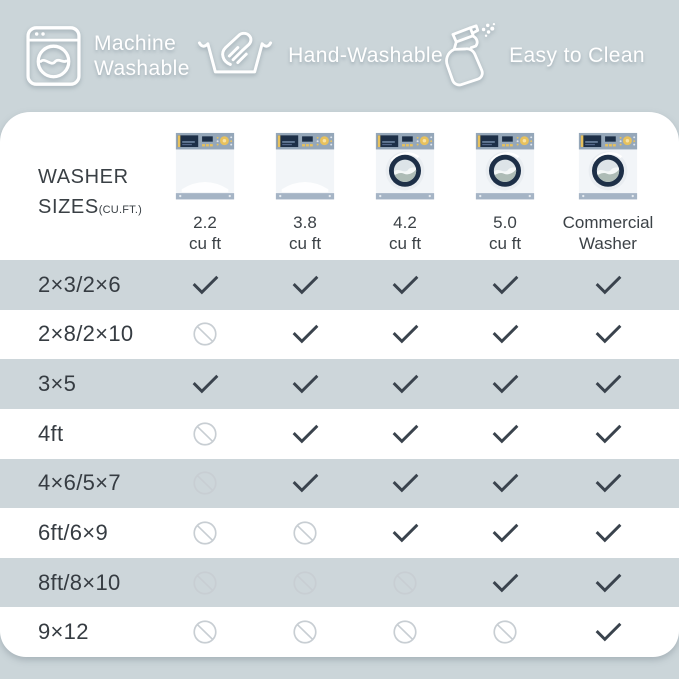 The image size is (679, 679). I want to click on washer-sizes-title: WASHER SIZES(CU.FT.), so click(77, 186).